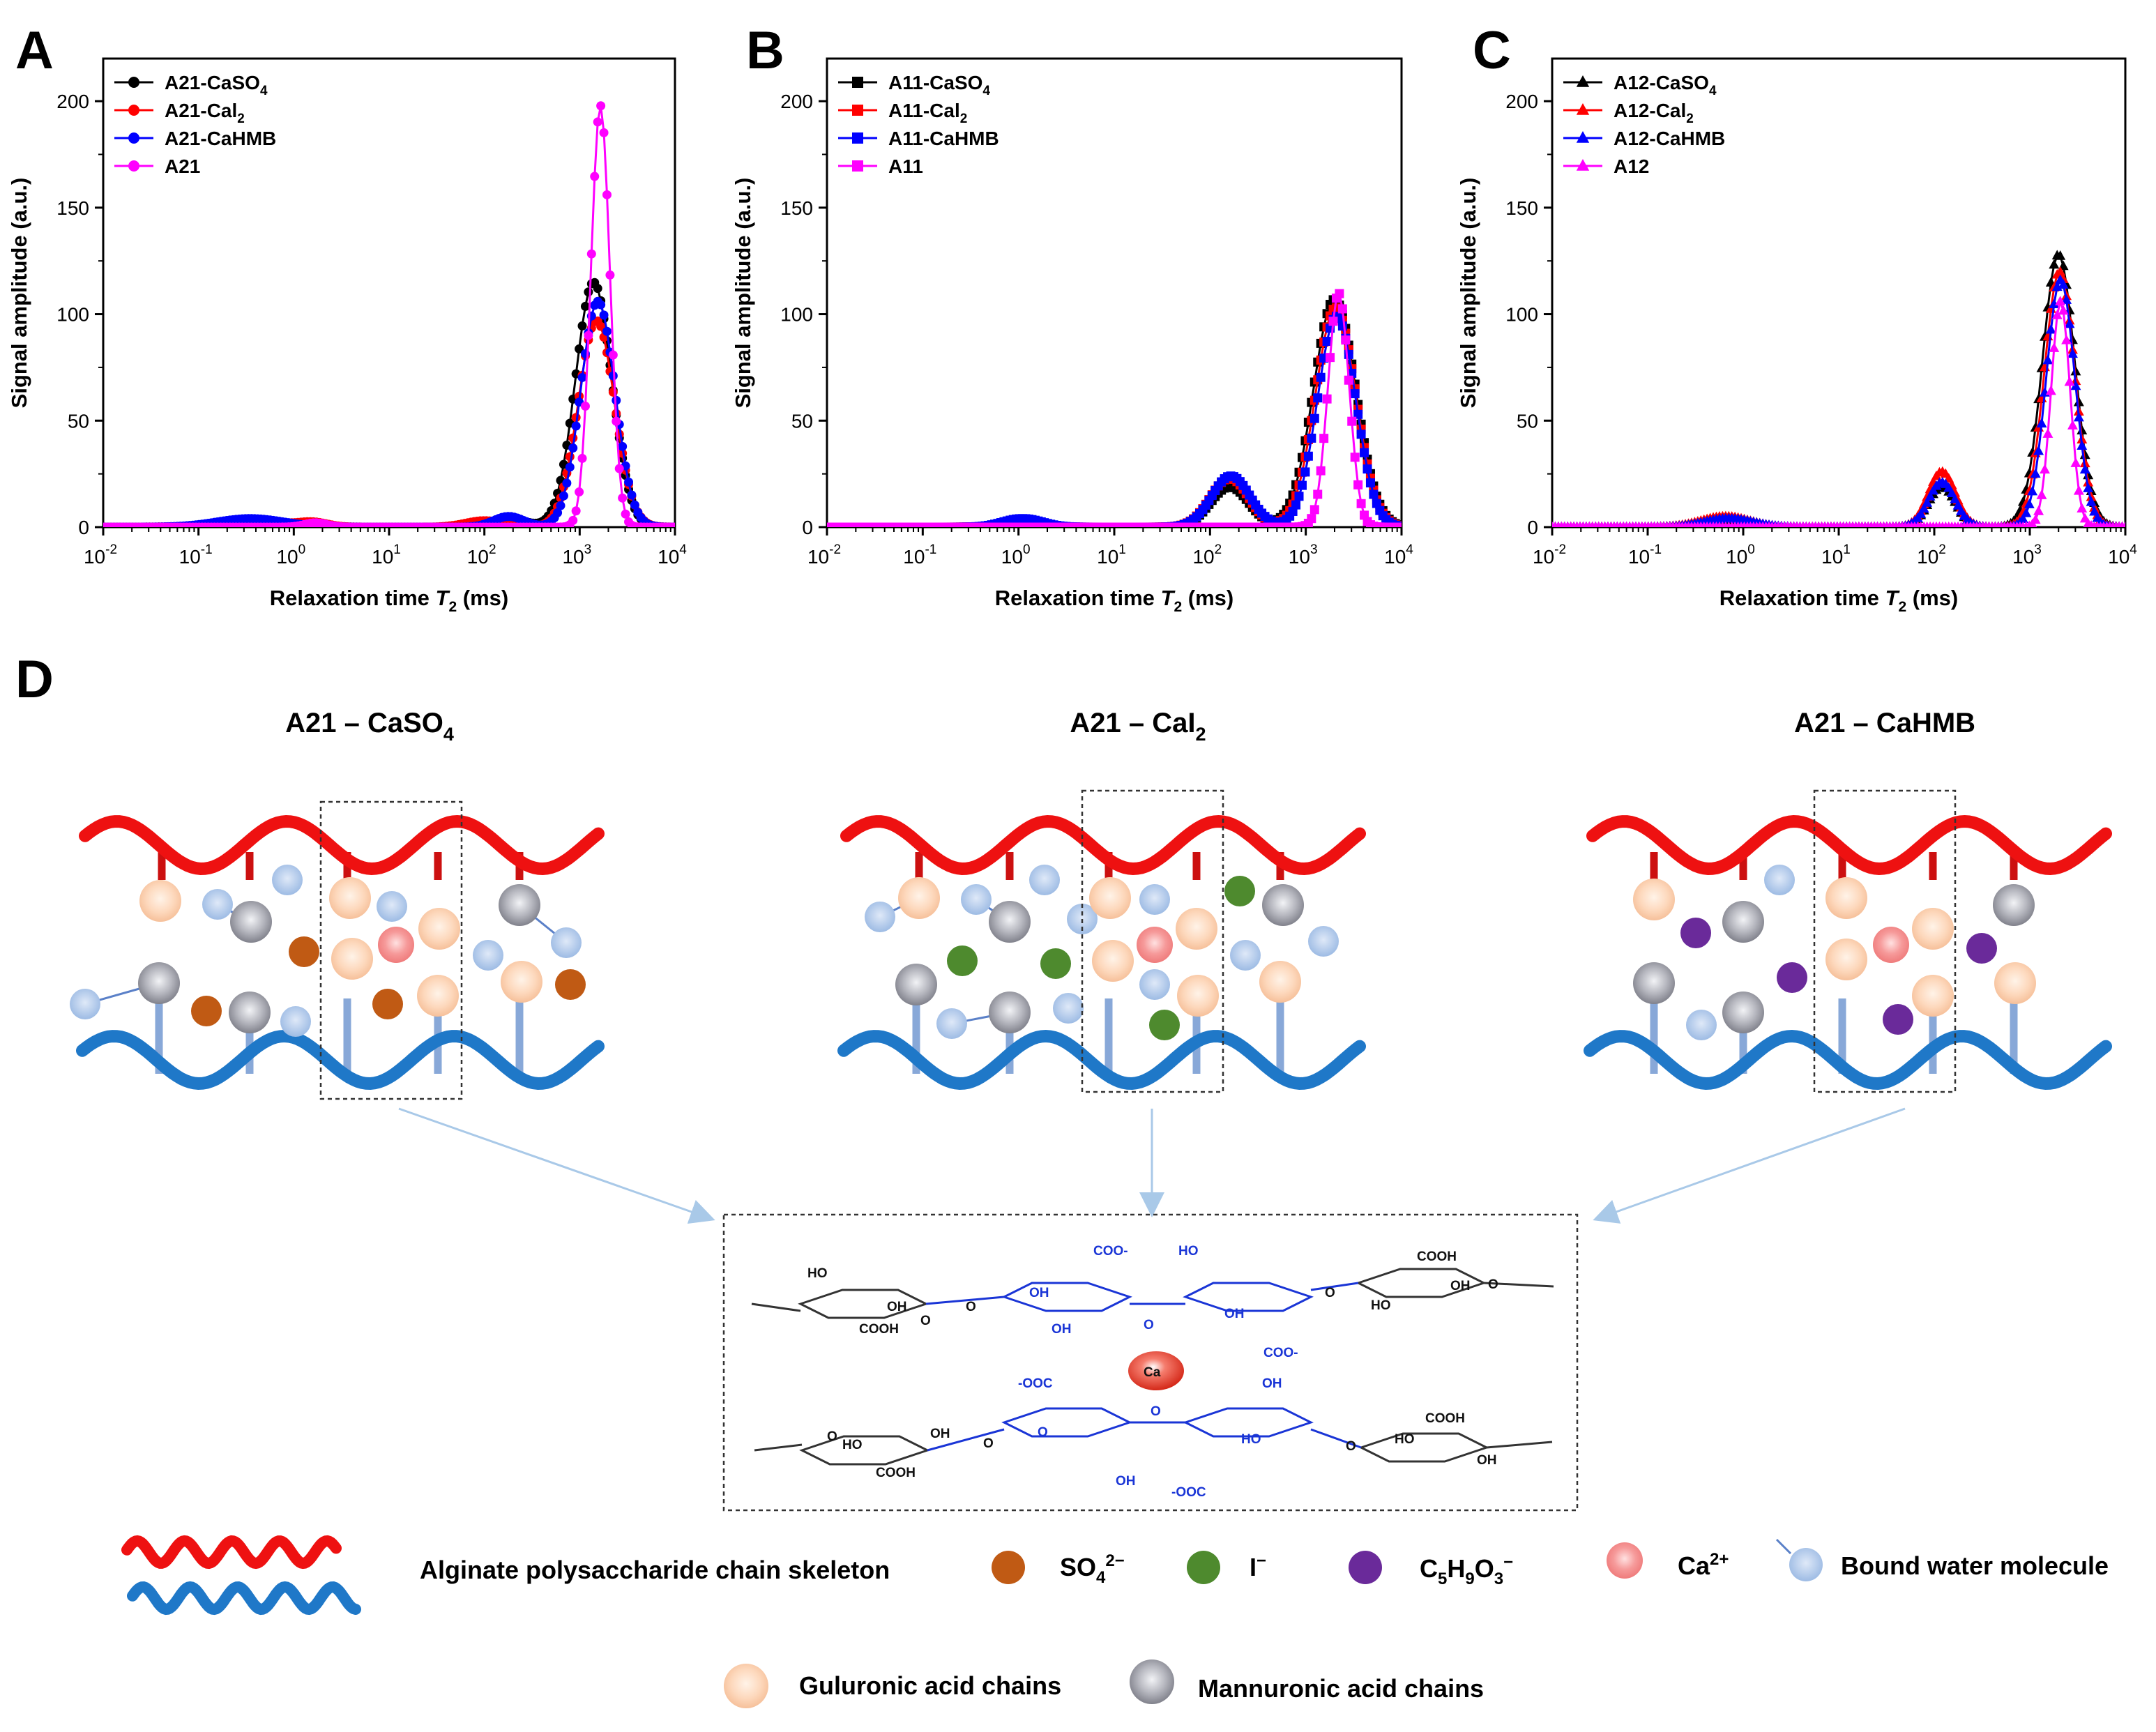  I want to click on x-tick-label: 10⁻¹, so click(196, 555).